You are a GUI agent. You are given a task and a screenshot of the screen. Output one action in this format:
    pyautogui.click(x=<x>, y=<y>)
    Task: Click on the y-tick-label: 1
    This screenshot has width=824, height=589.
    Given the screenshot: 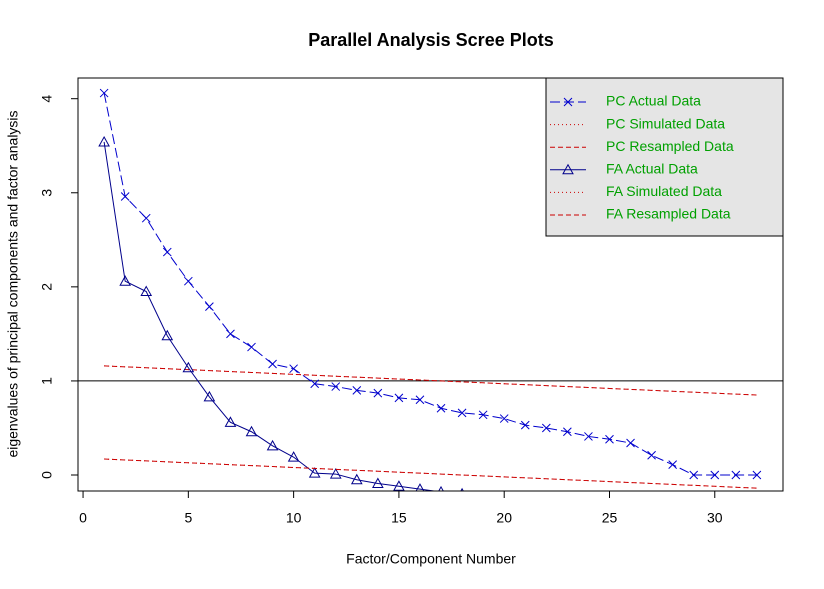 What is the action you would take?
    pyautogui.click(x=47, y=381)
    